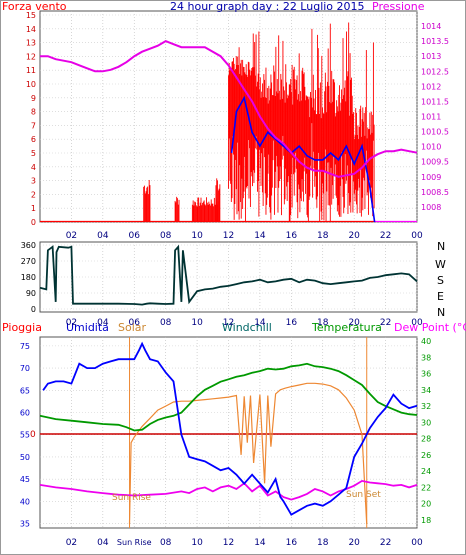 Image resolution: width=466 pixels, height=555 pixels. What do you see at coordinates (28, 261) in the screenshot?
I see `mid-ytick-270: 270` at bounding box center [28, 261].